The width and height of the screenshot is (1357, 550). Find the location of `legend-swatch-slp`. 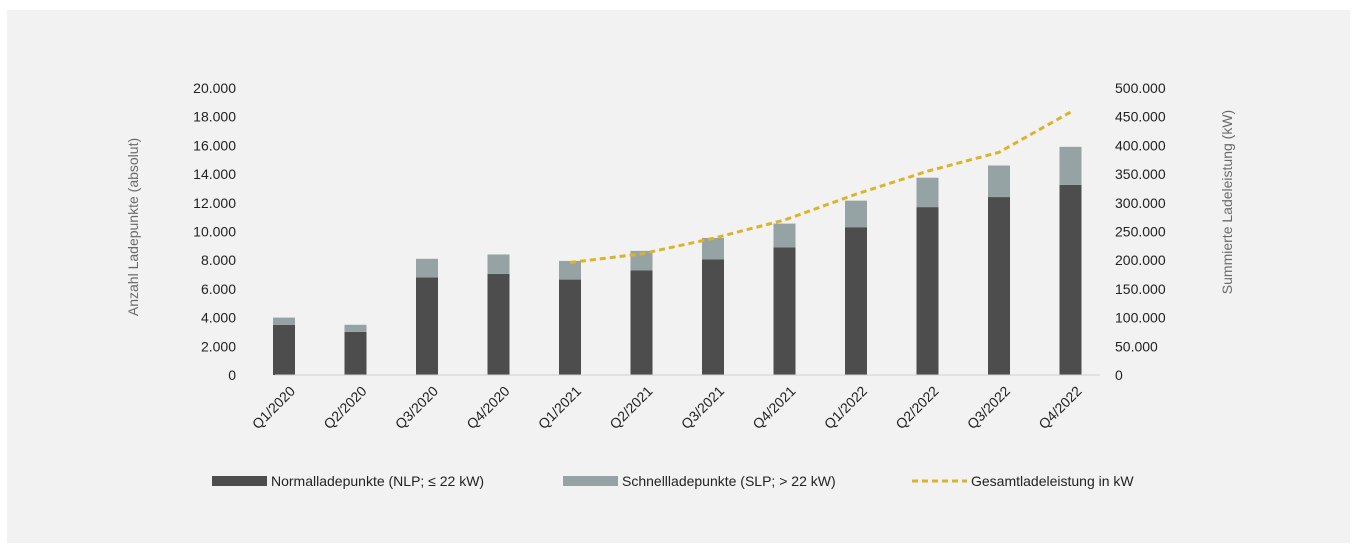

legend-swatch-slp is located at coordinates (590, 481).